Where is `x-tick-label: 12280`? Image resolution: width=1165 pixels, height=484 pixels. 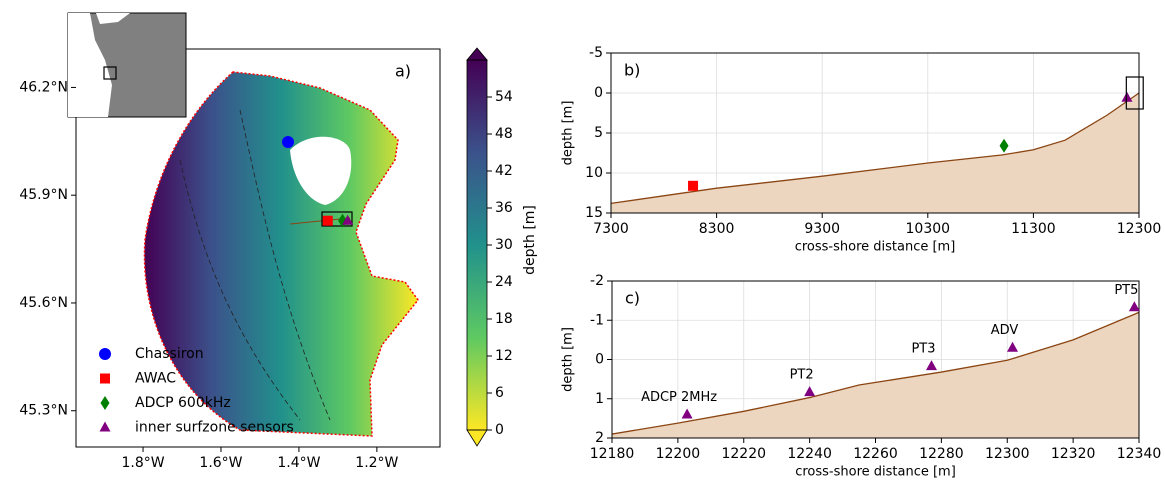
x-tick-label: 12280 is located at coordinates (941, 454).